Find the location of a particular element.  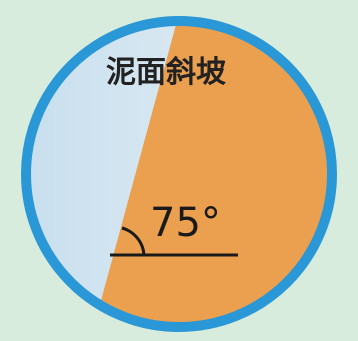

slope-label: 泥面斜坡 is located at coordinates (166, 72).